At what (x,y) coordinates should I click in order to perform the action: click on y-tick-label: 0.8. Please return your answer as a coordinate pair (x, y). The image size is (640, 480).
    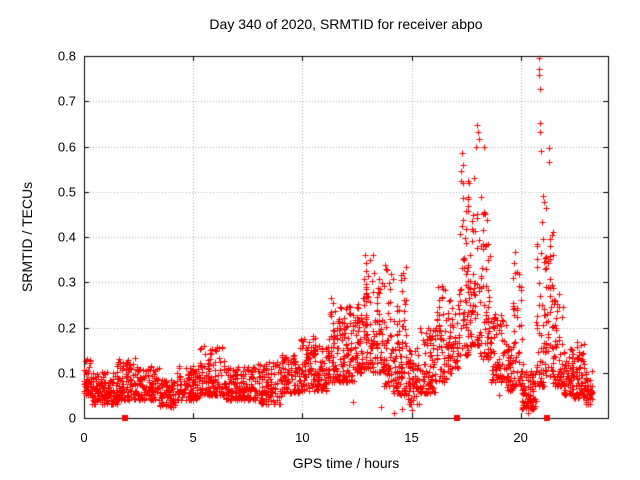
    Looking at the image, I should click on (66, 56).